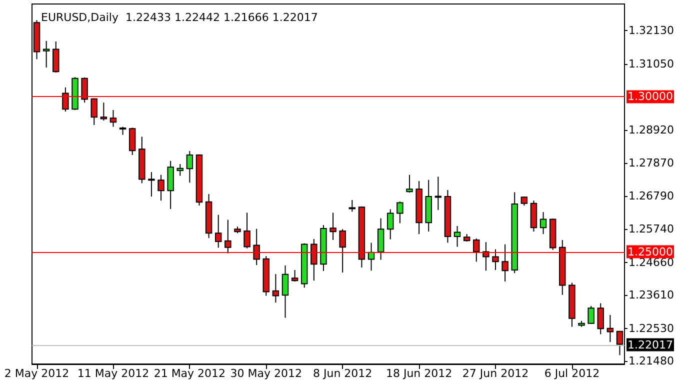  Describe the element at coordinates (419, 373) in the screenshot. I see `x-tick-label: 18 Jun 2012` at that location.